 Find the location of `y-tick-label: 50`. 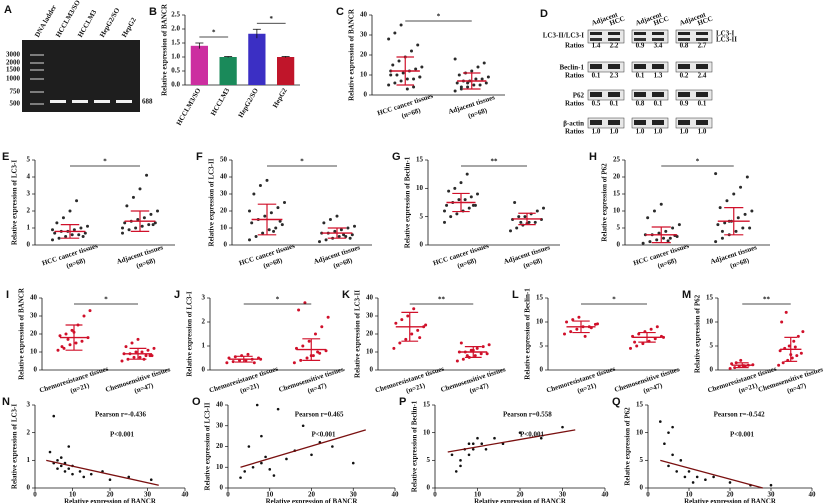

y-tick-label: 50 is located at coordinates (224, 160).